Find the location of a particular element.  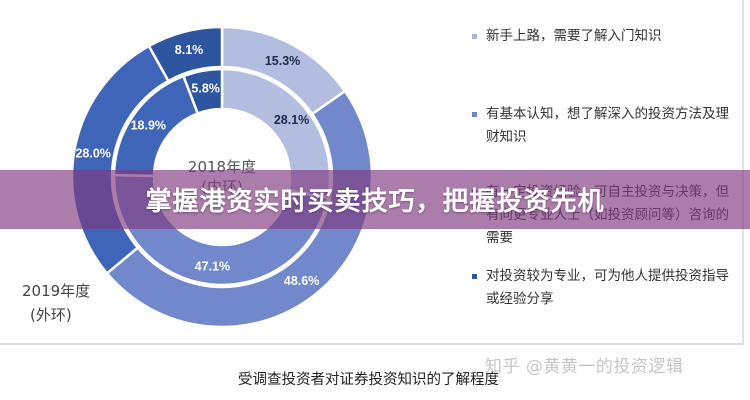

segment-value-label: 8.1% is located at coordinates (189, 50).